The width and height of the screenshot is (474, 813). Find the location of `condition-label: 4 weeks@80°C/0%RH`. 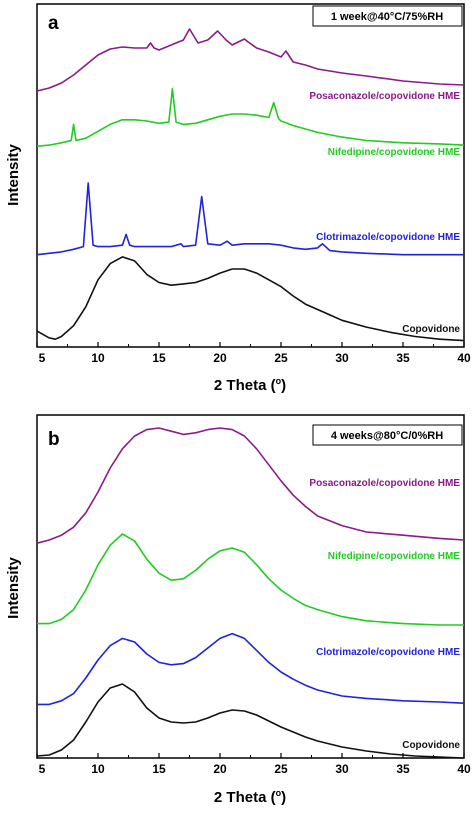

condition-label: 4 weeks@80°C/0%RH is located at coordinates (387, 436).